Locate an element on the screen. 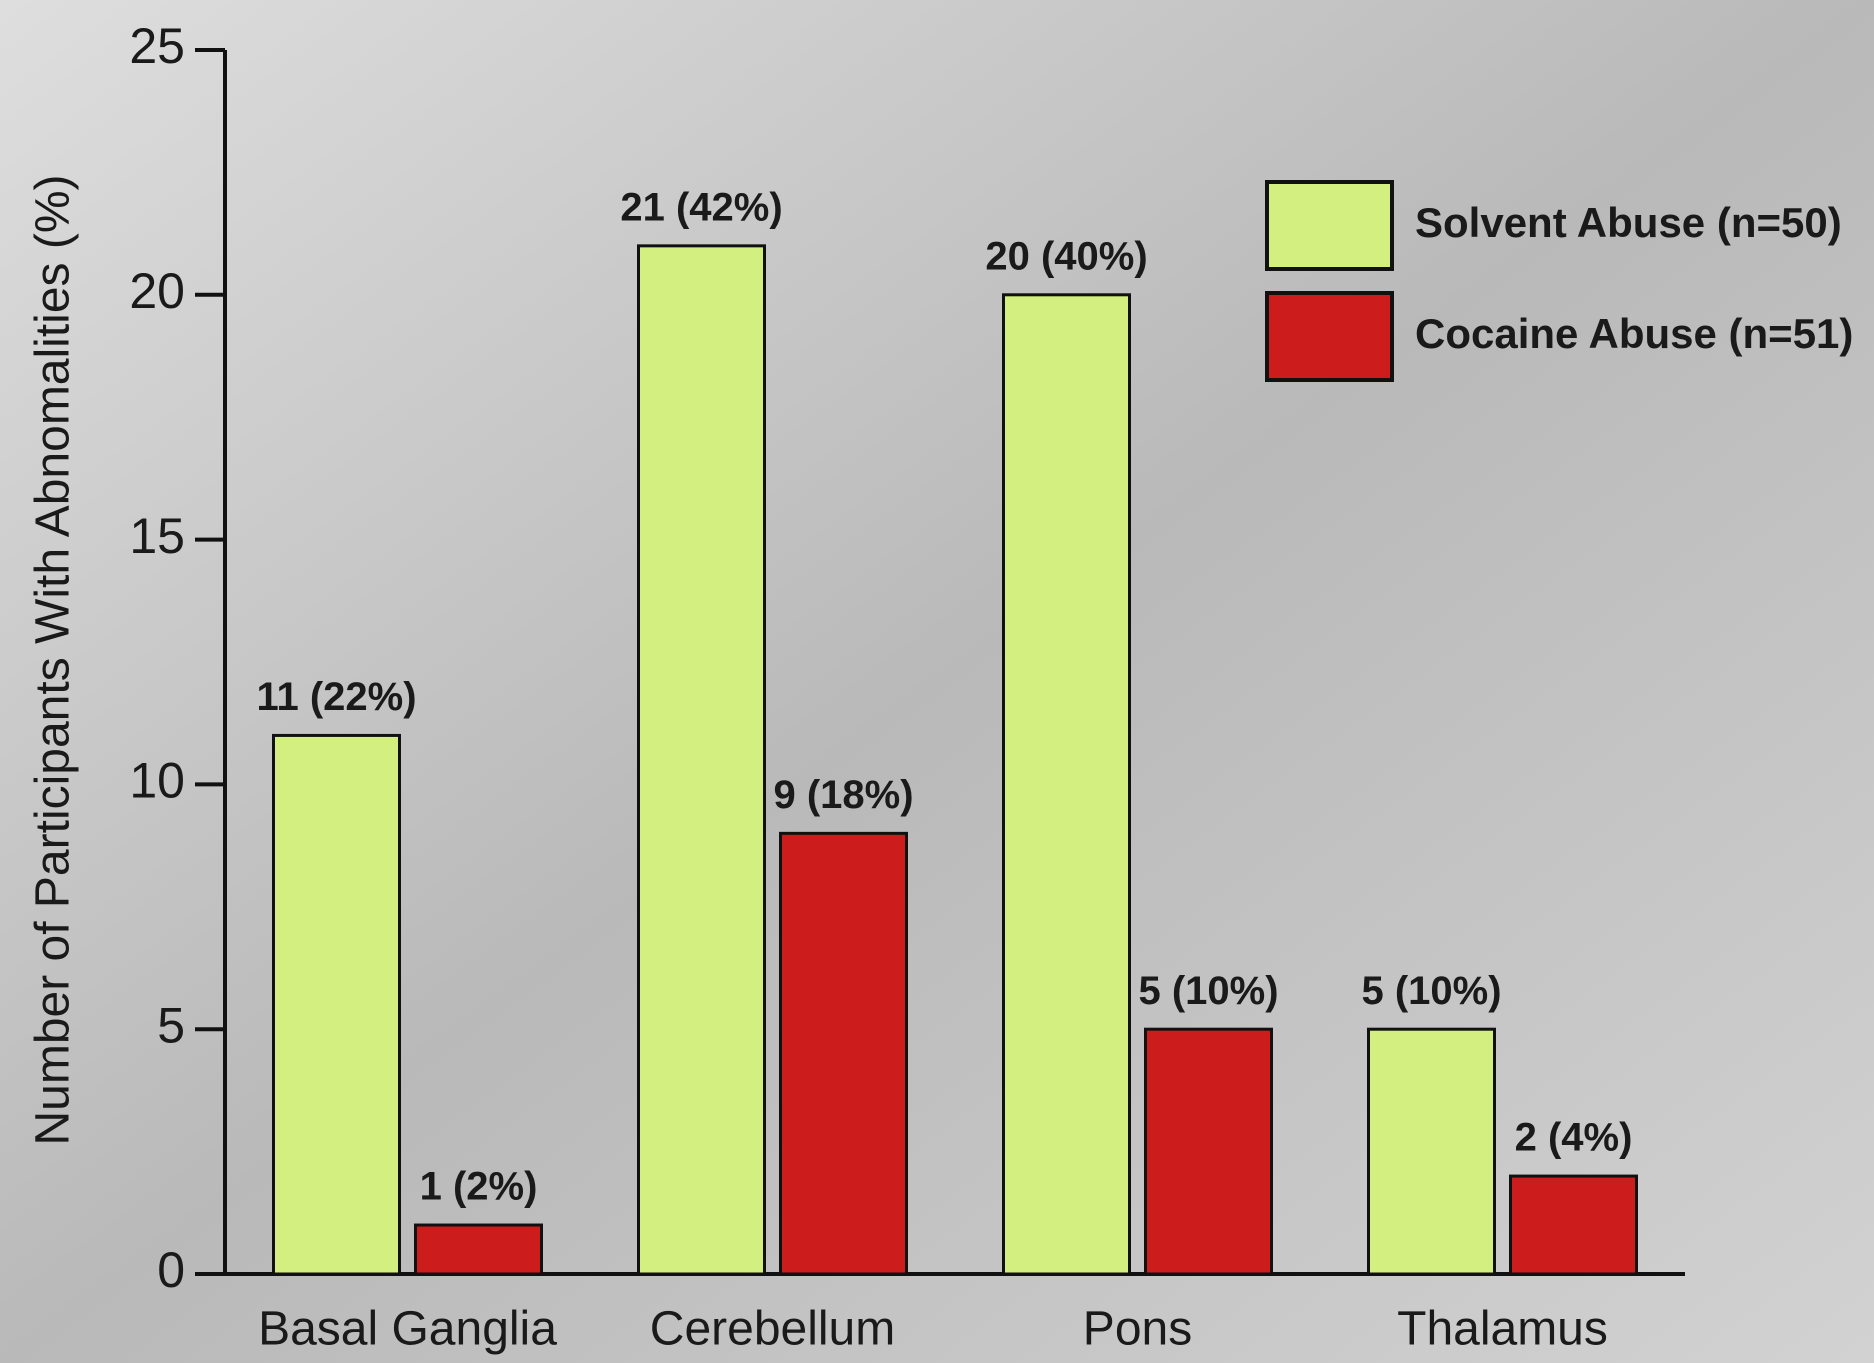 The height and width of the screenshot is (1363, 1874). y-tick-label: 10 is located at coordinates (157, 781).